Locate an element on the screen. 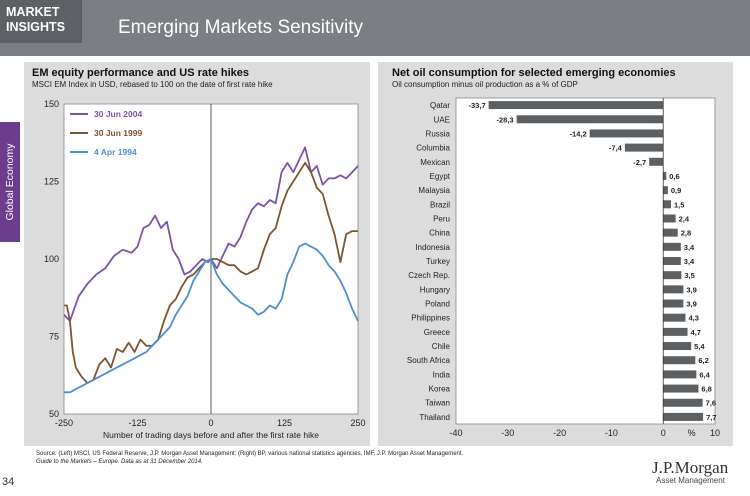 The height and width of the screenshot is (496, 750). category-label: South Africa is located at coordinates (429, 360).